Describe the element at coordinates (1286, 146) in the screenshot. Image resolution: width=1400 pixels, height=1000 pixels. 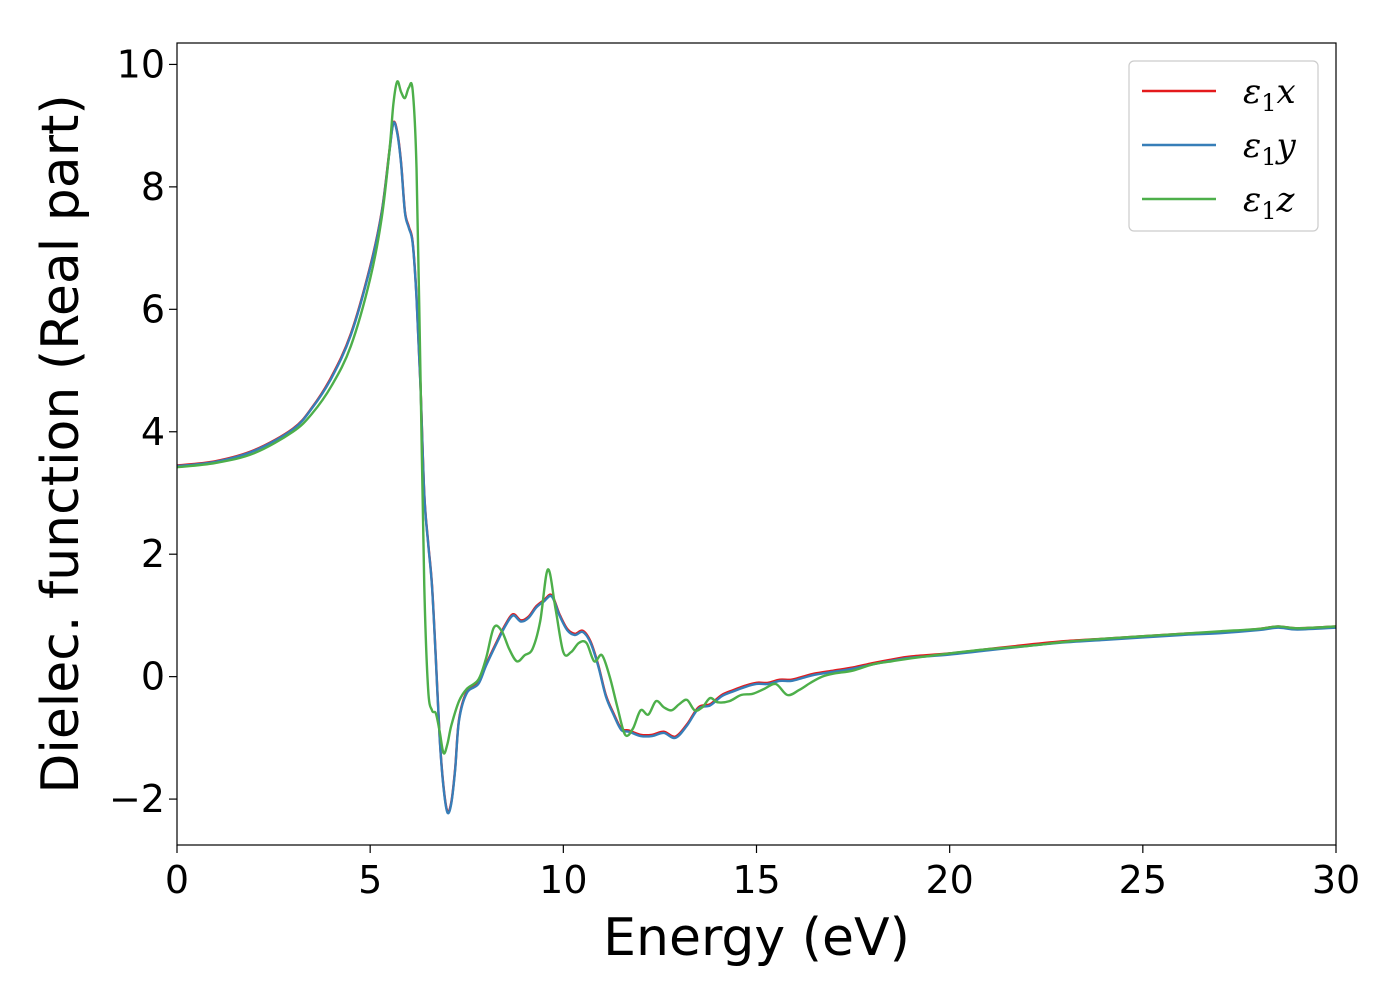
I see `legend-suffix: y` at that location.